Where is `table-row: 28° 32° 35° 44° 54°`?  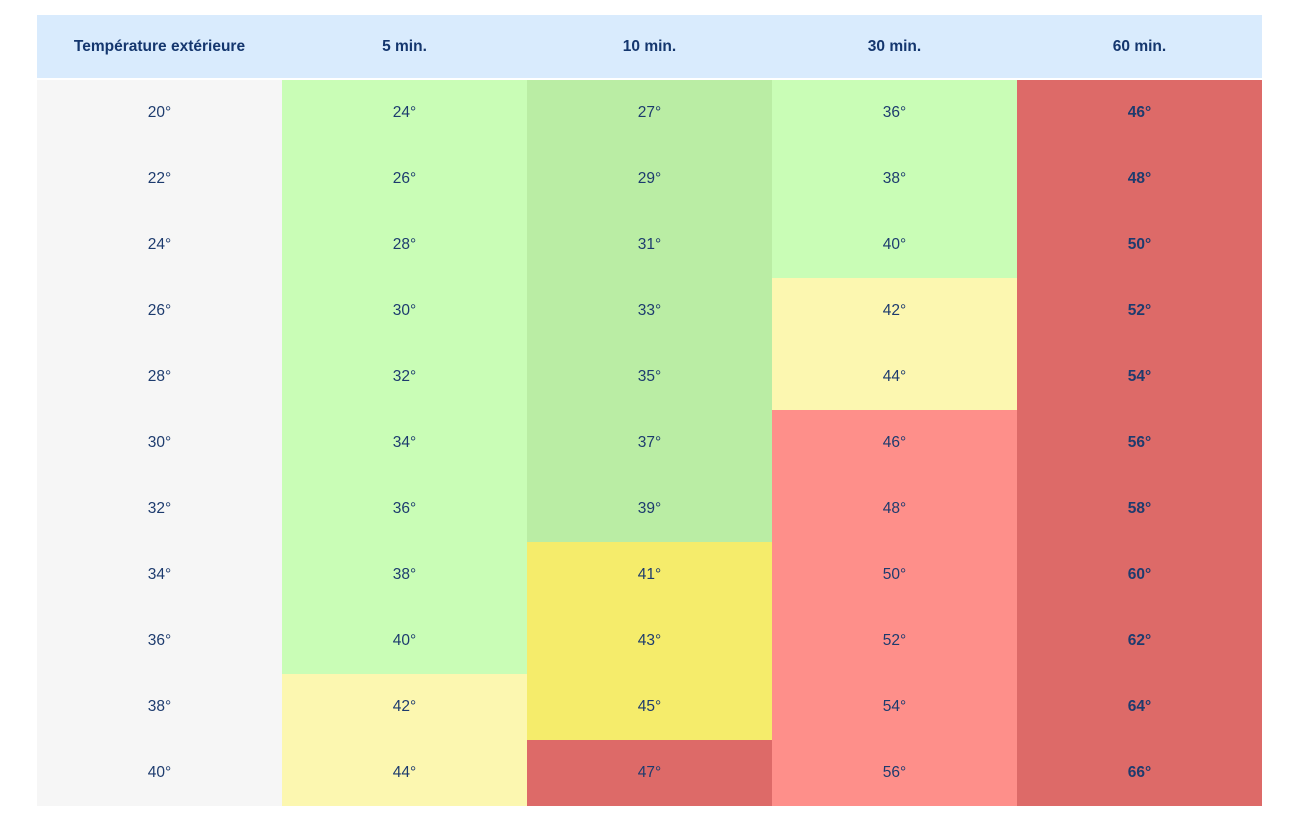 table-row: 28° 32° 35° 44° 54° is located at coordinates (649, 377).